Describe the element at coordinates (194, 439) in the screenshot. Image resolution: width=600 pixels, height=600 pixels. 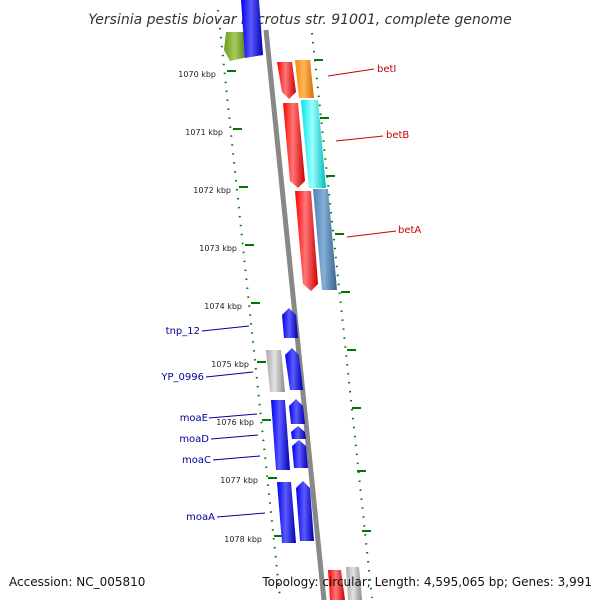
I see `label-moad: moaD` at that location.